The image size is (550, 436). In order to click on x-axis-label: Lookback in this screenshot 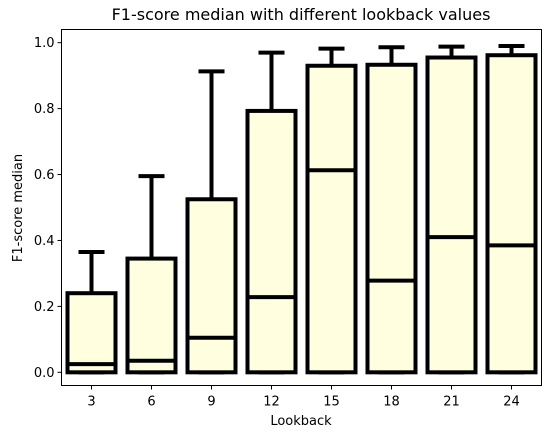, I will do `click(301, 421)`.